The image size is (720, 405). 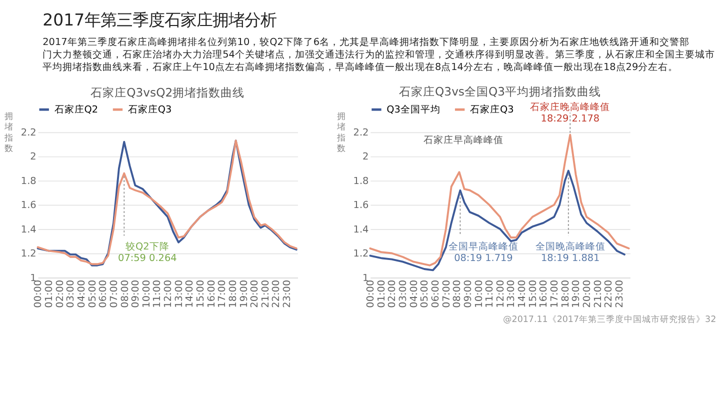 I want to click on legend-label: Q3全国平均, so click(x=413, y=109).